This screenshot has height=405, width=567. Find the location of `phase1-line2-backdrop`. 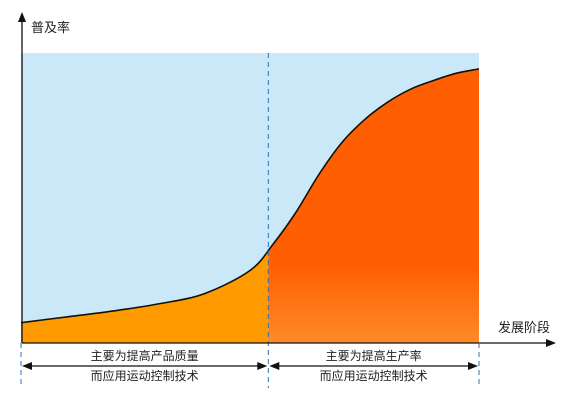

phase1-line2-backdrop is located at coordinates (144, 375).